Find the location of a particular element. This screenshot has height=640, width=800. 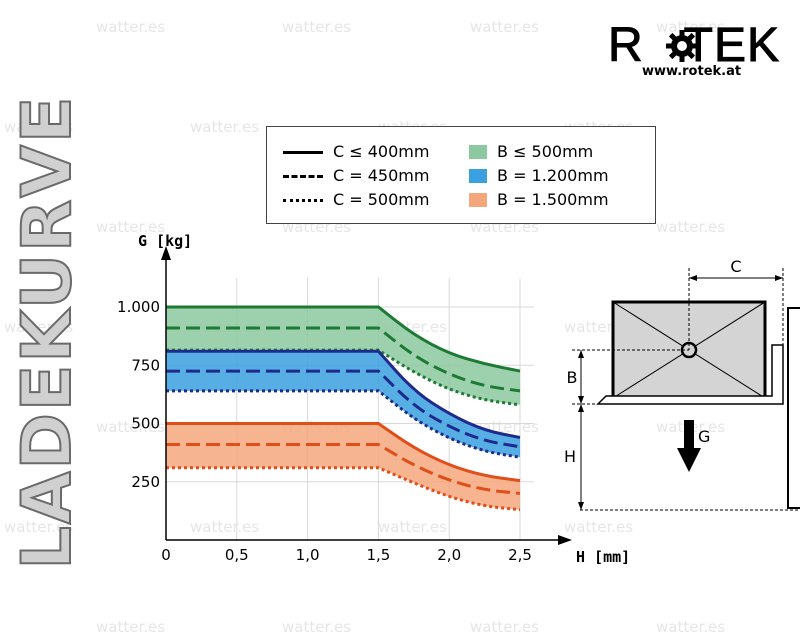

y-tick-label: 1.000 is located at coordinates (138, 307).